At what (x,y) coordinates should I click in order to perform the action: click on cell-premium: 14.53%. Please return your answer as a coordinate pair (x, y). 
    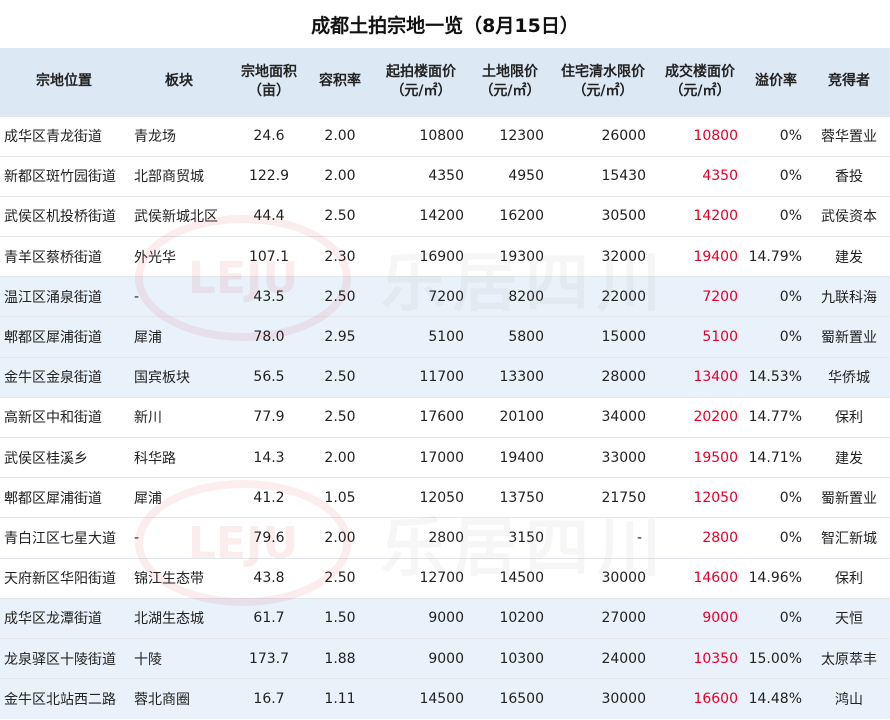
    Looking at the image, I should click on (775, 377).